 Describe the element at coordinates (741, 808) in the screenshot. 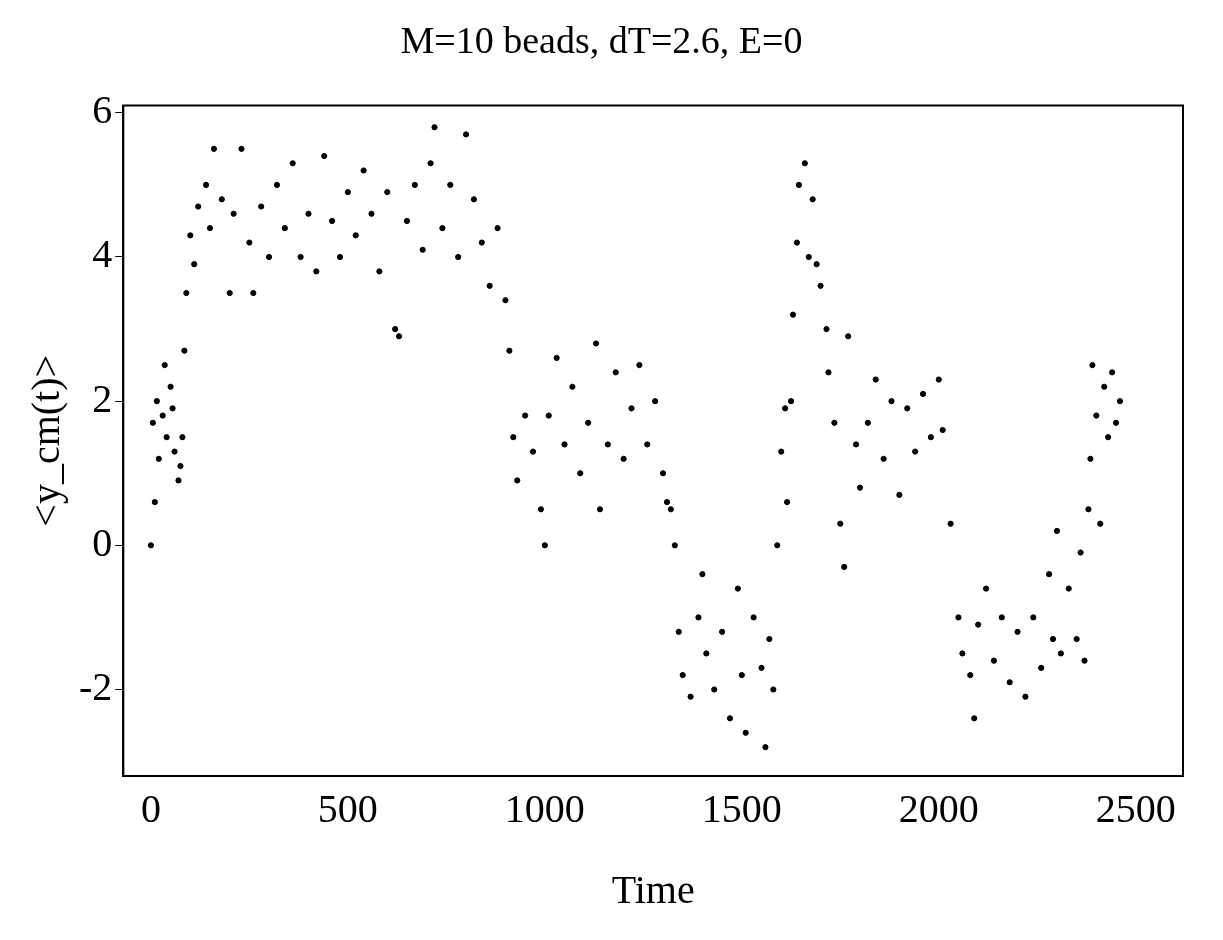

I see `x-tick-label: 1500` at that location.